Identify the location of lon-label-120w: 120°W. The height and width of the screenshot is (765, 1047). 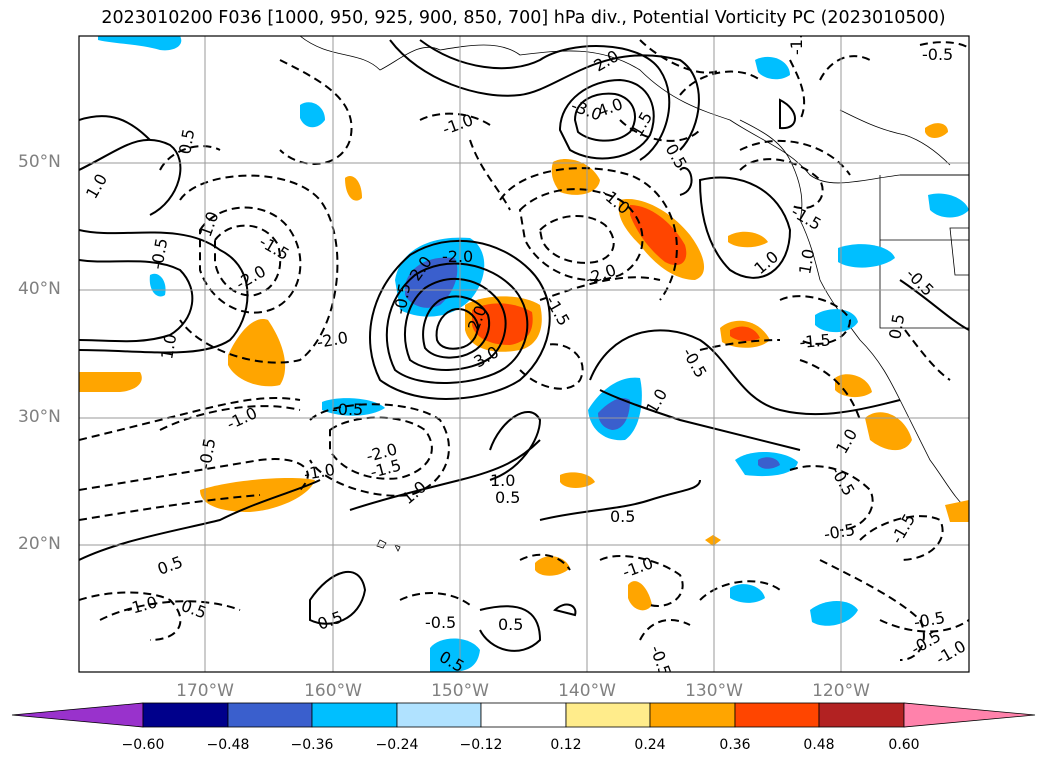
(841, 691).